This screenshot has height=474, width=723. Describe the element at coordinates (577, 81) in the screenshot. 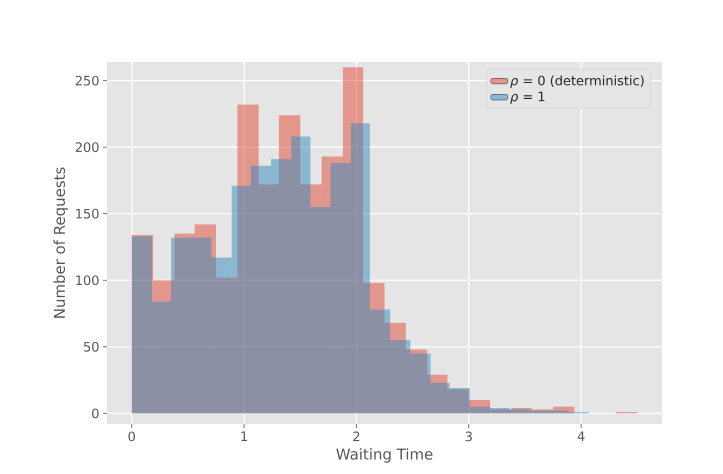

I see `legend-label: ρ = 0 (deterministic)` at that location.